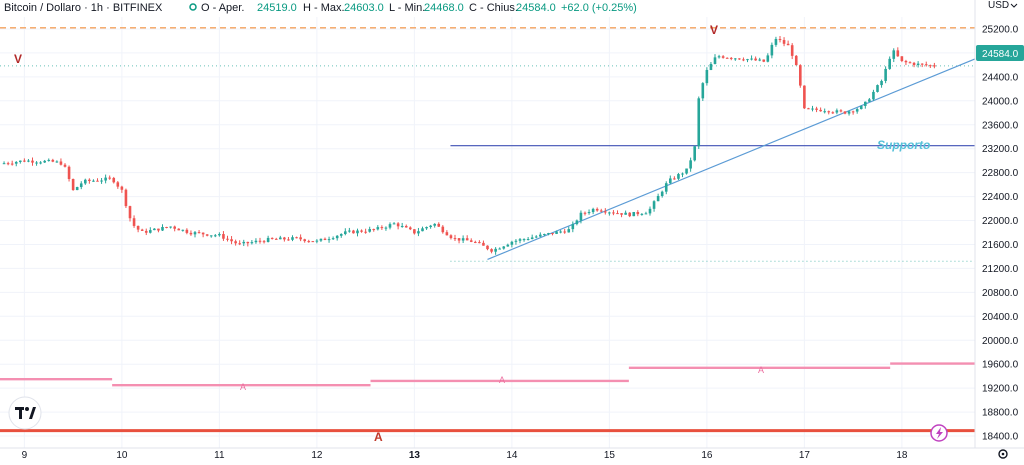 This screenshot has width=1024, height=465. Describe the element at coordinates (1014, 5) in the screenshot. I see `chevron-down-icon` at that location.